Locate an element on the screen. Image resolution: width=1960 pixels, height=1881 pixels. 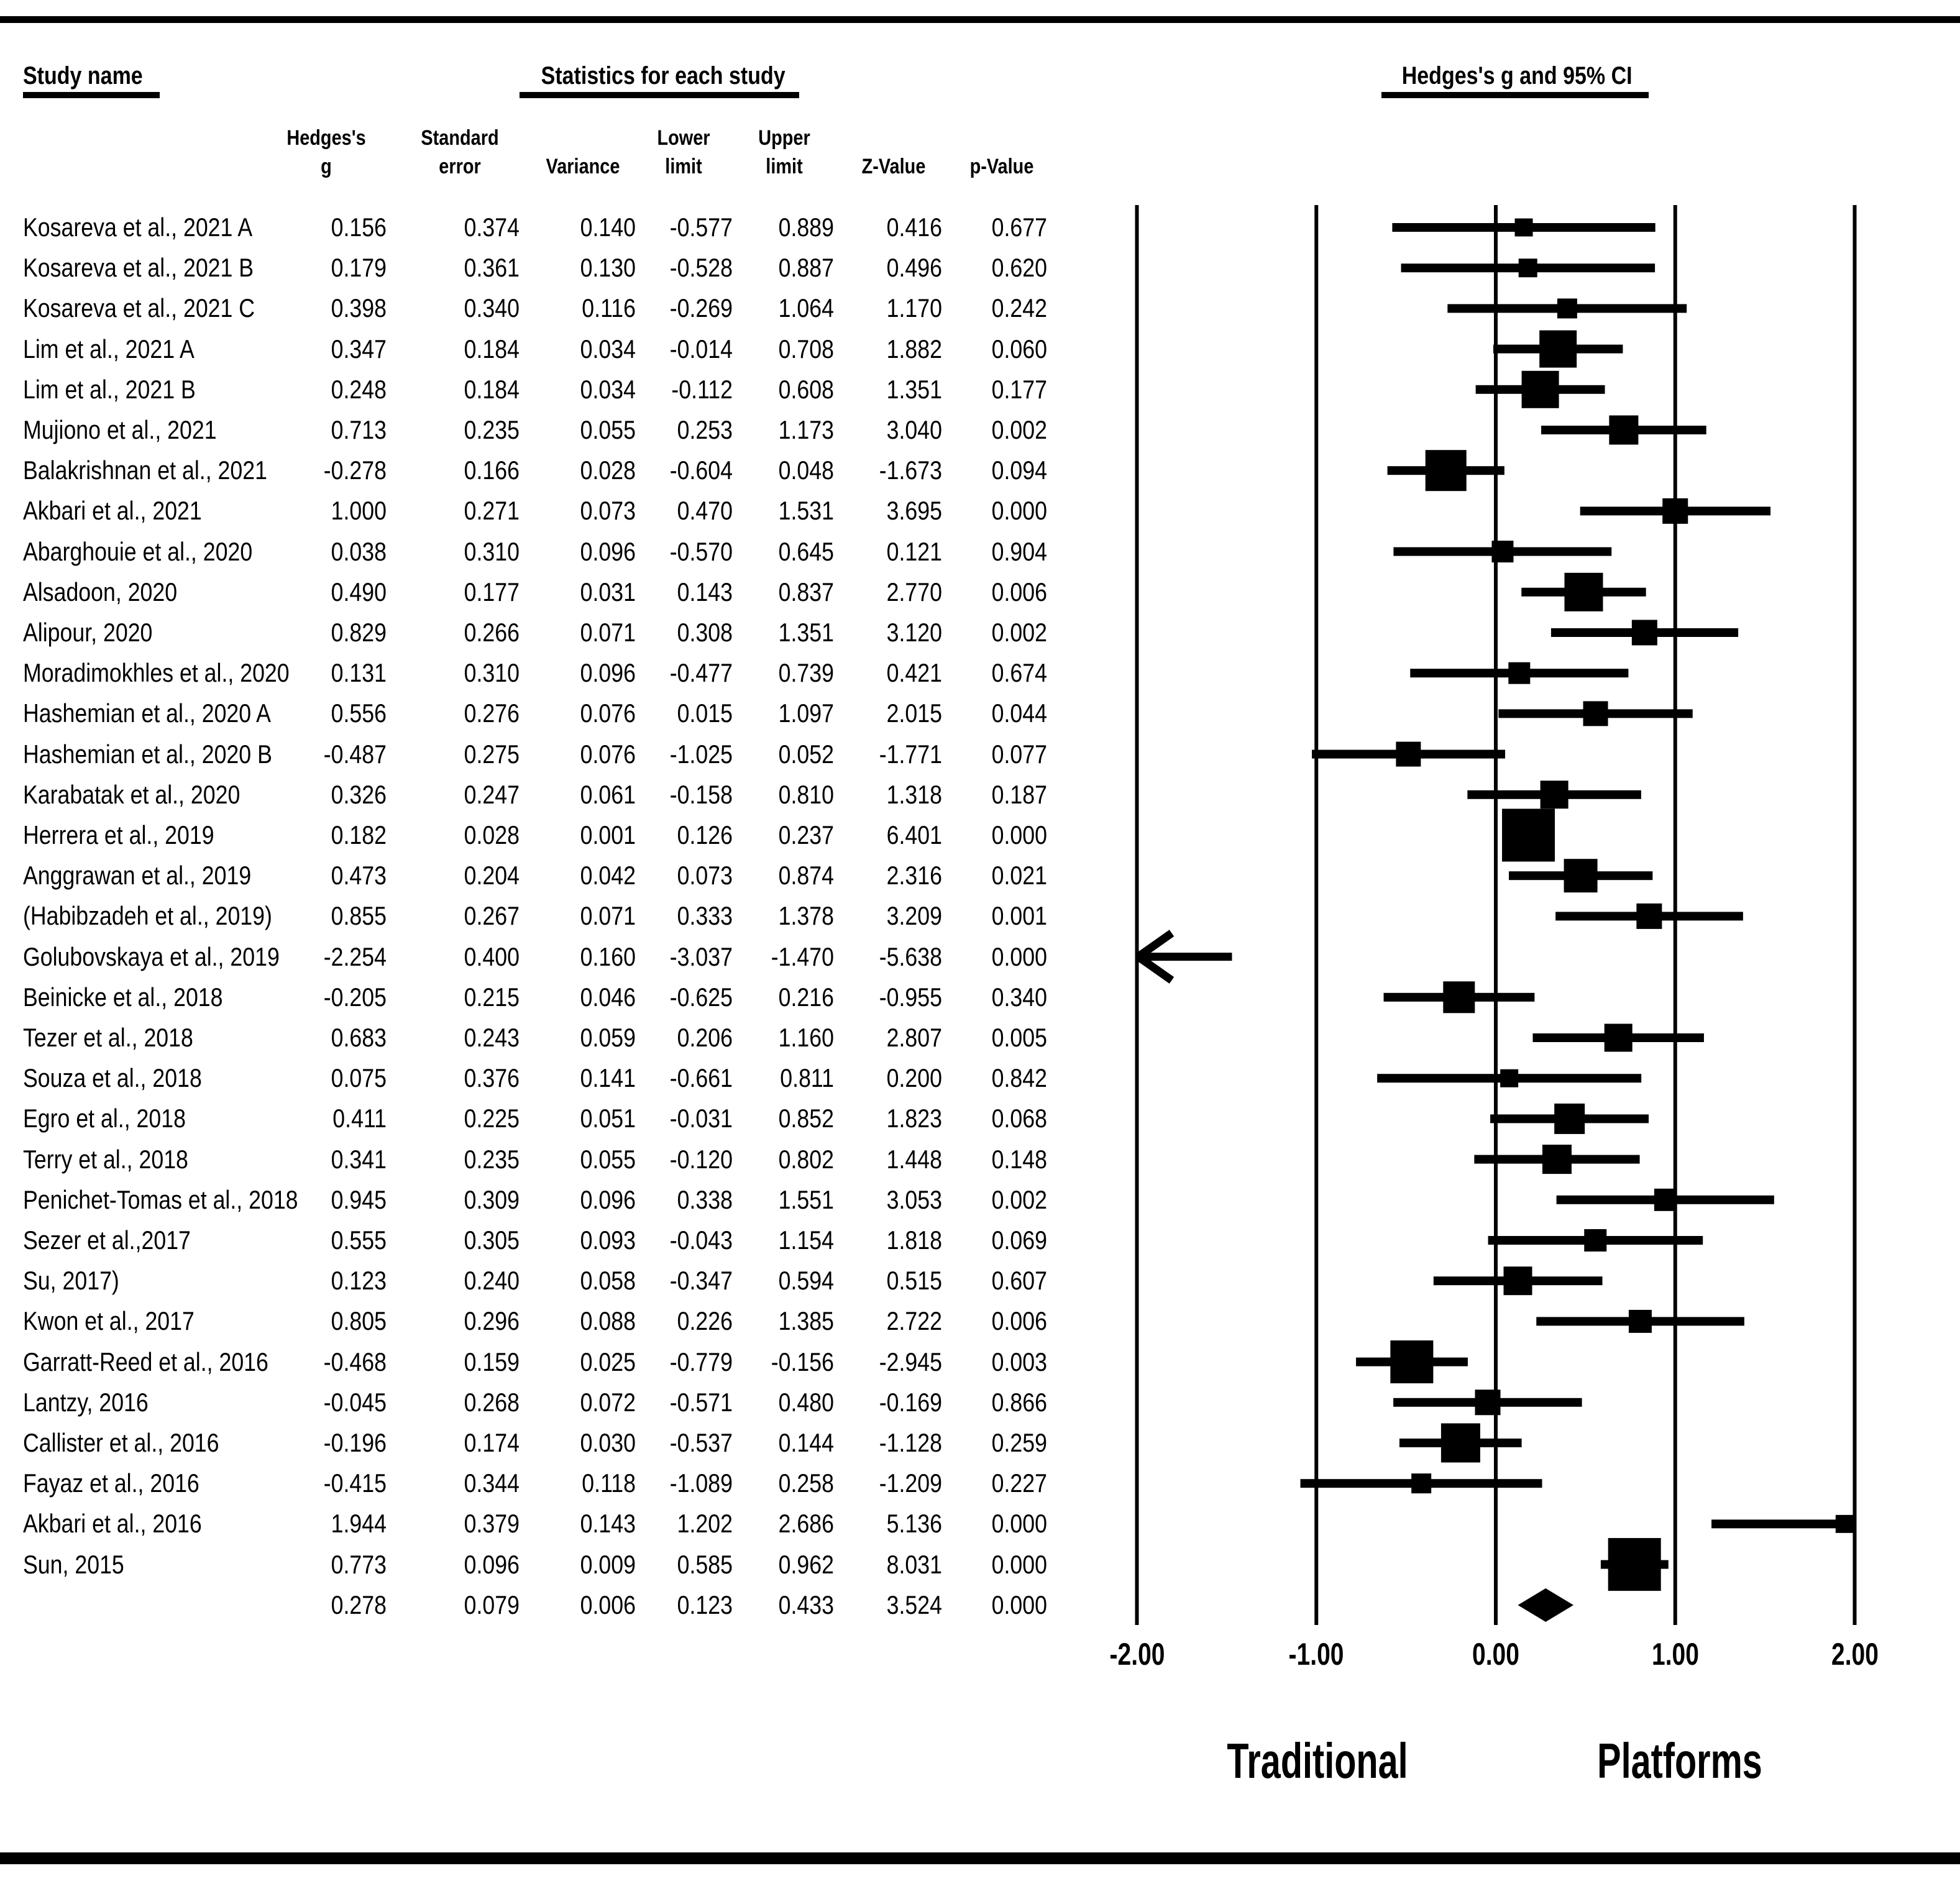
stat-z-value: 0.121 is located at coordinates (914, 551).